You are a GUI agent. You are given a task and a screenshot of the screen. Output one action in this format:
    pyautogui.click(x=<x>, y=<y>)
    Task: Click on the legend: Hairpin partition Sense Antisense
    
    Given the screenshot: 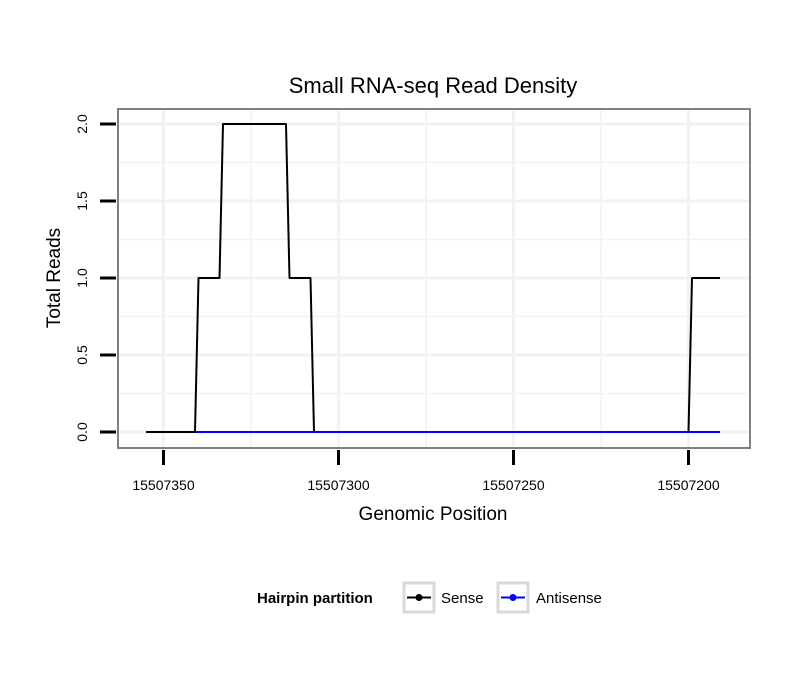 What is the action you would take?
    pyautogui.click(x=429, y=597)
    